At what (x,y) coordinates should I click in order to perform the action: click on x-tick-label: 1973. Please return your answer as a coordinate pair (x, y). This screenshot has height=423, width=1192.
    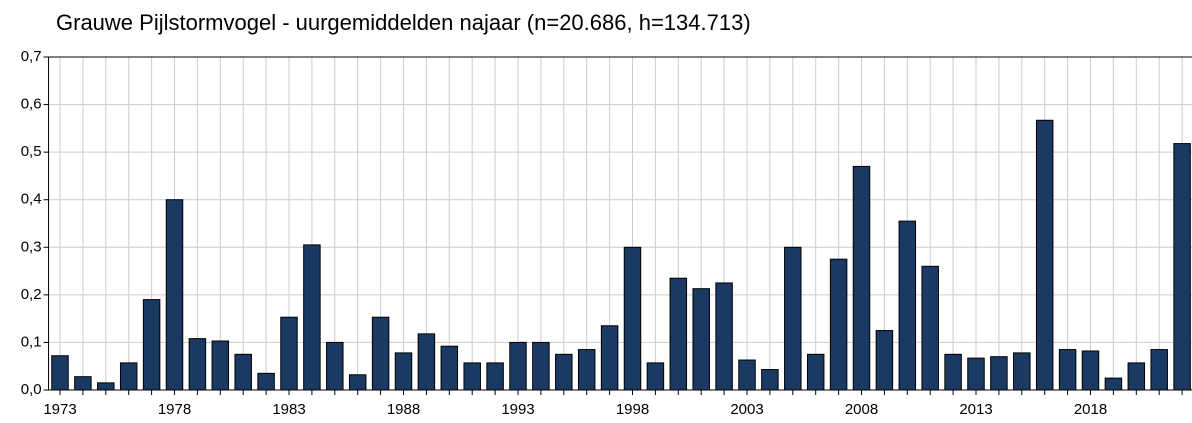
    Looking at the image, I should click on (59, 409).